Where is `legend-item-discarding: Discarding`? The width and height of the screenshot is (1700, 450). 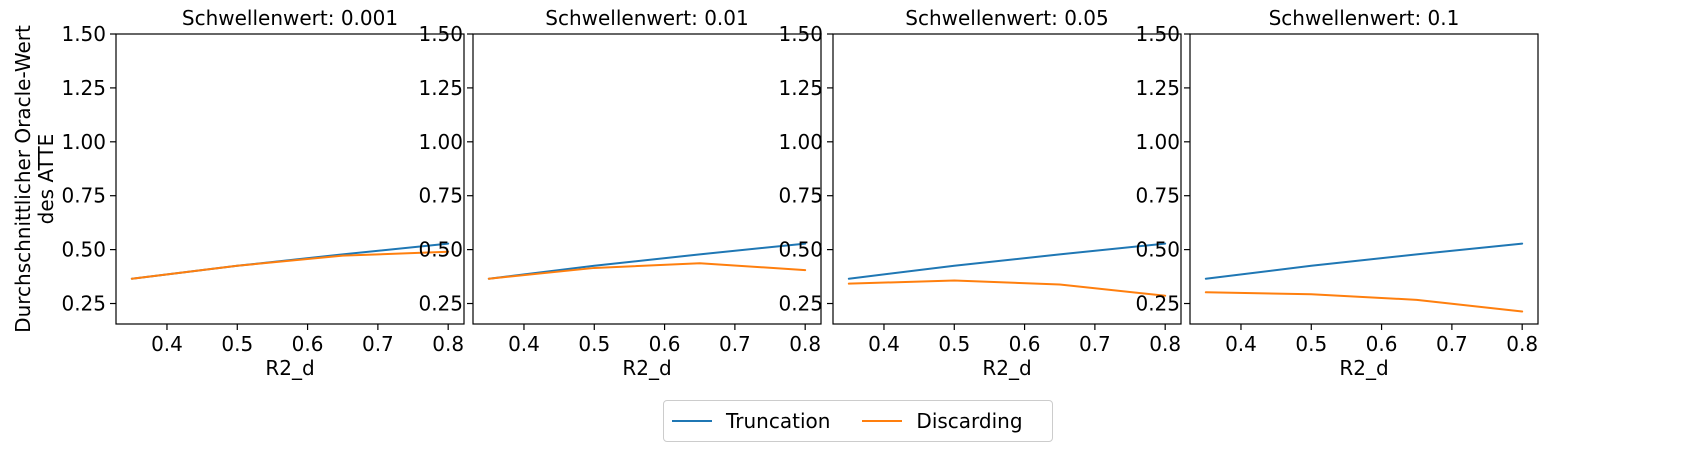
legend-item-discarding: Discarding is located at coordinates (942, 421).